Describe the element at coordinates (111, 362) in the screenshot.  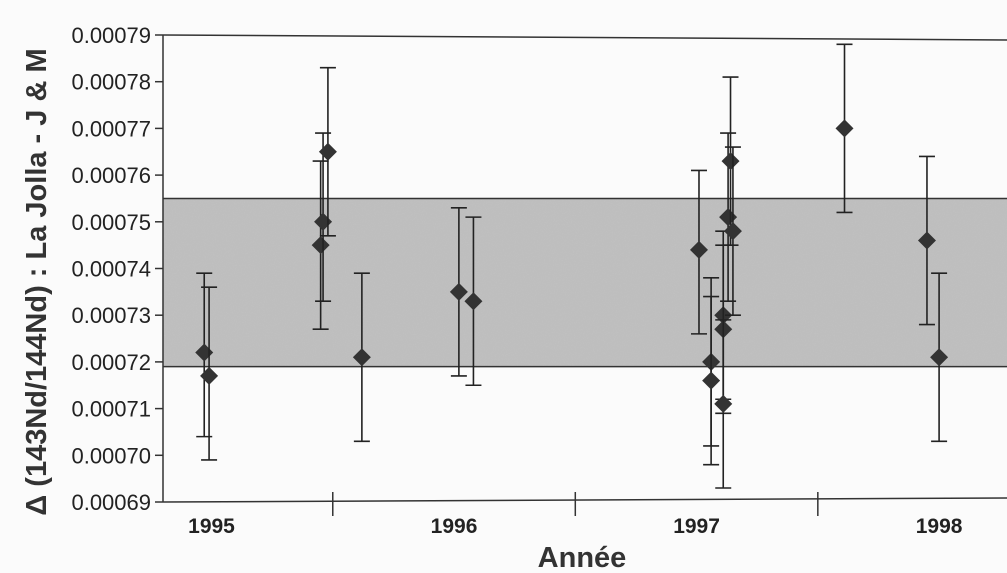
I see `y-tick-label: 0.00072` at that location.